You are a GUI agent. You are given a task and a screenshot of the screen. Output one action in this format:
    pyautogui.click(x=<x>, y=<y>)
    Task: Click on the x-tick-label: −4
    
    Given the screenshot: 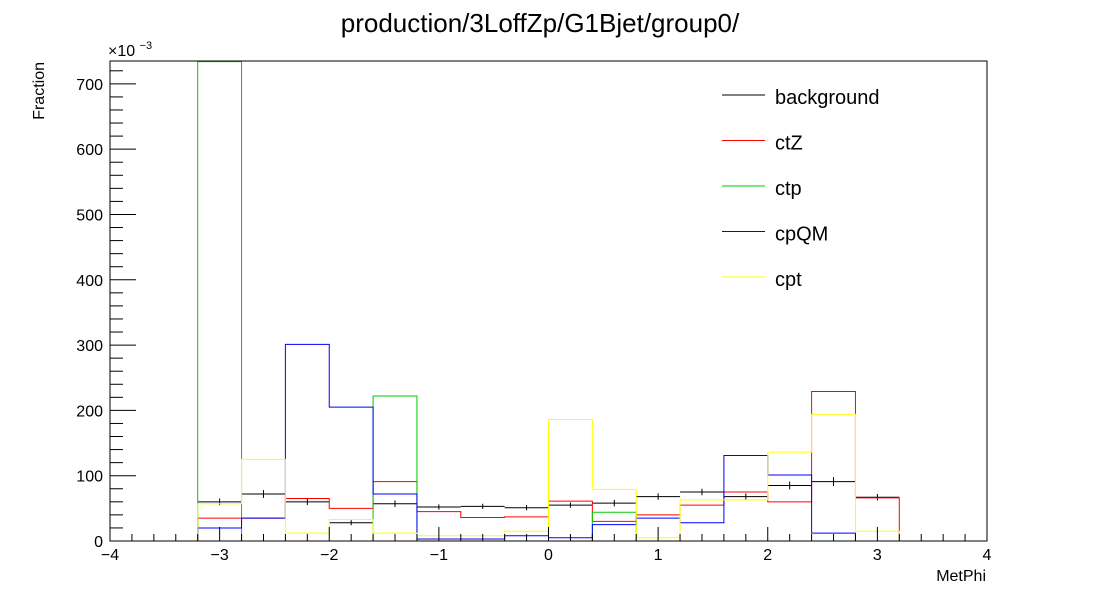 What is the action you would take?
    pyautogui.click(x=110, y=555)
    